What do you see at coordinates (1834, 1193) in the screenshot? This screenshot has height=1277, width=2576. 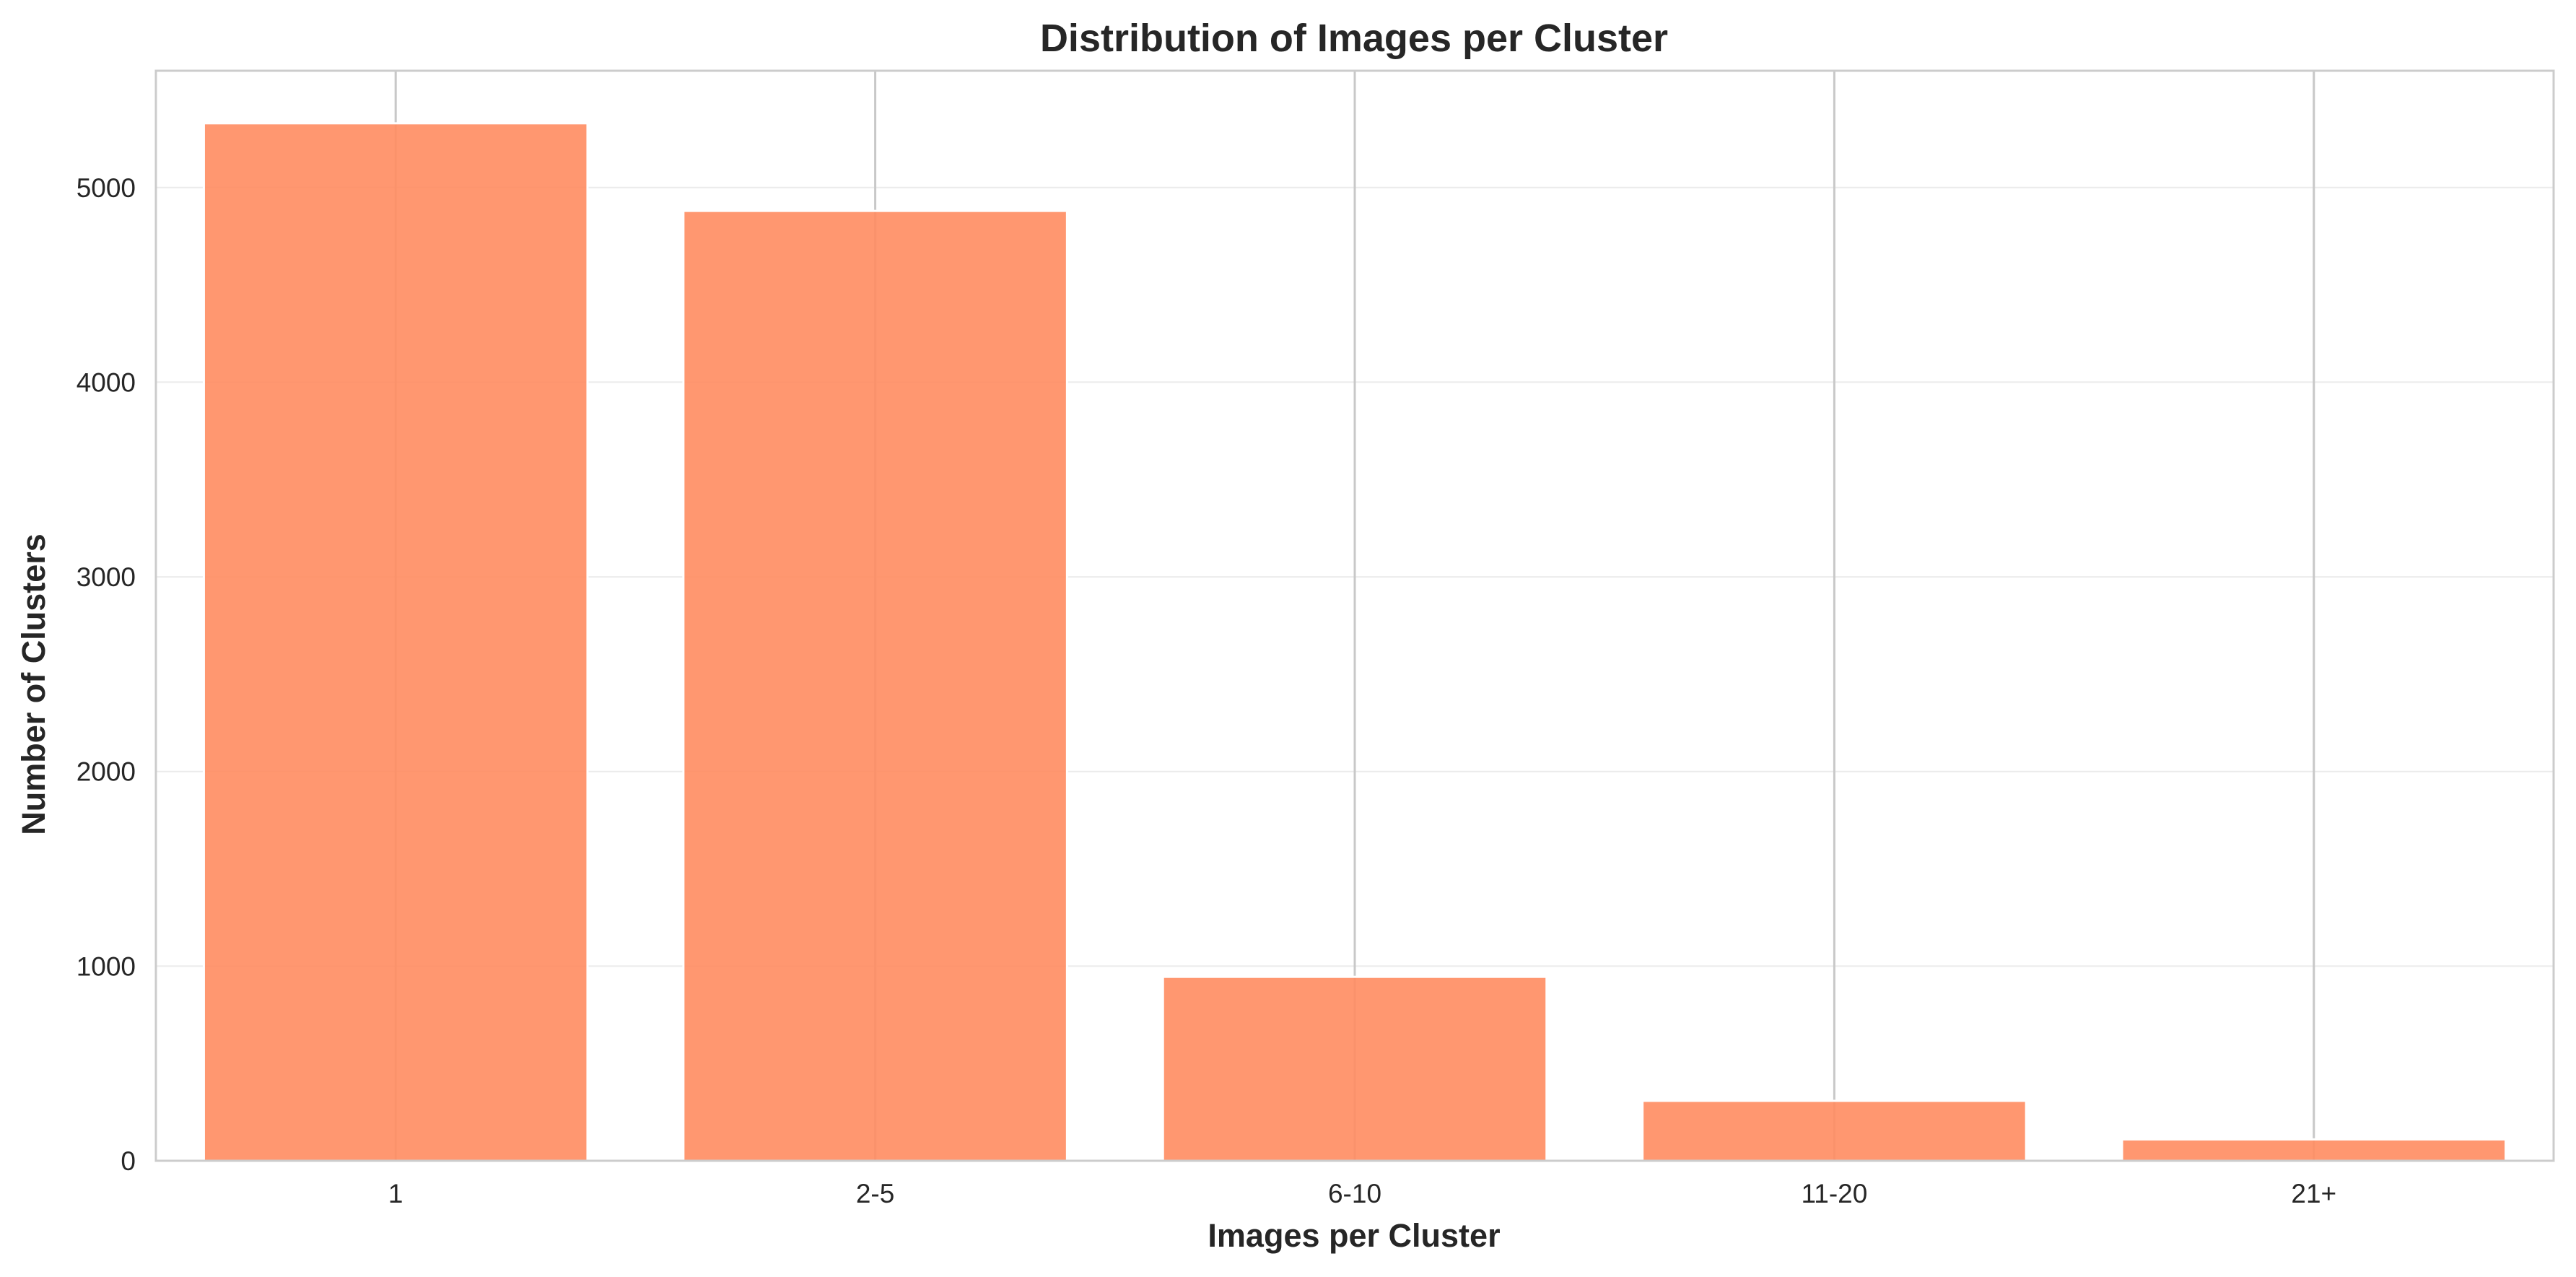 I see `x-tick-label: 11-20` at bounding box center [1834, 1193].